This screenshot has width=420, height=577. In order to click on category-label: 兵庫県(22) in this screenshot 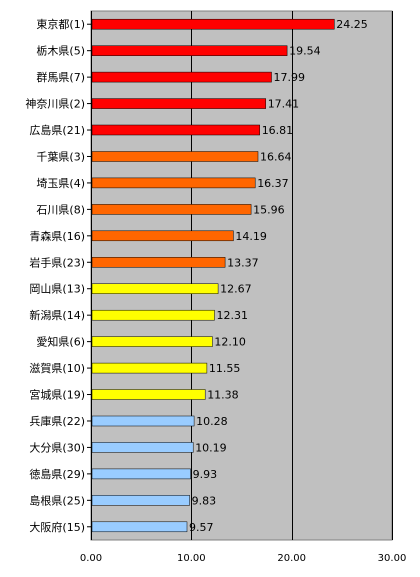, I will do `click(57, 421)`.